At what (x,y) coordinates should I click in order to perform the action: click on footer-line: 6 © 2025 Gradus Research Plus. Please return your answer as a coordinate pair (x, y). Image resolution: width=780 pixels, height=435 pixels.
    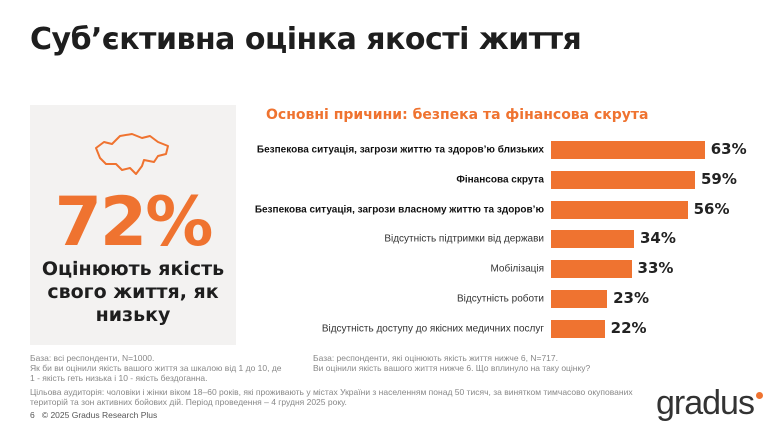
    Looking at the image, I should click on (93, 415).